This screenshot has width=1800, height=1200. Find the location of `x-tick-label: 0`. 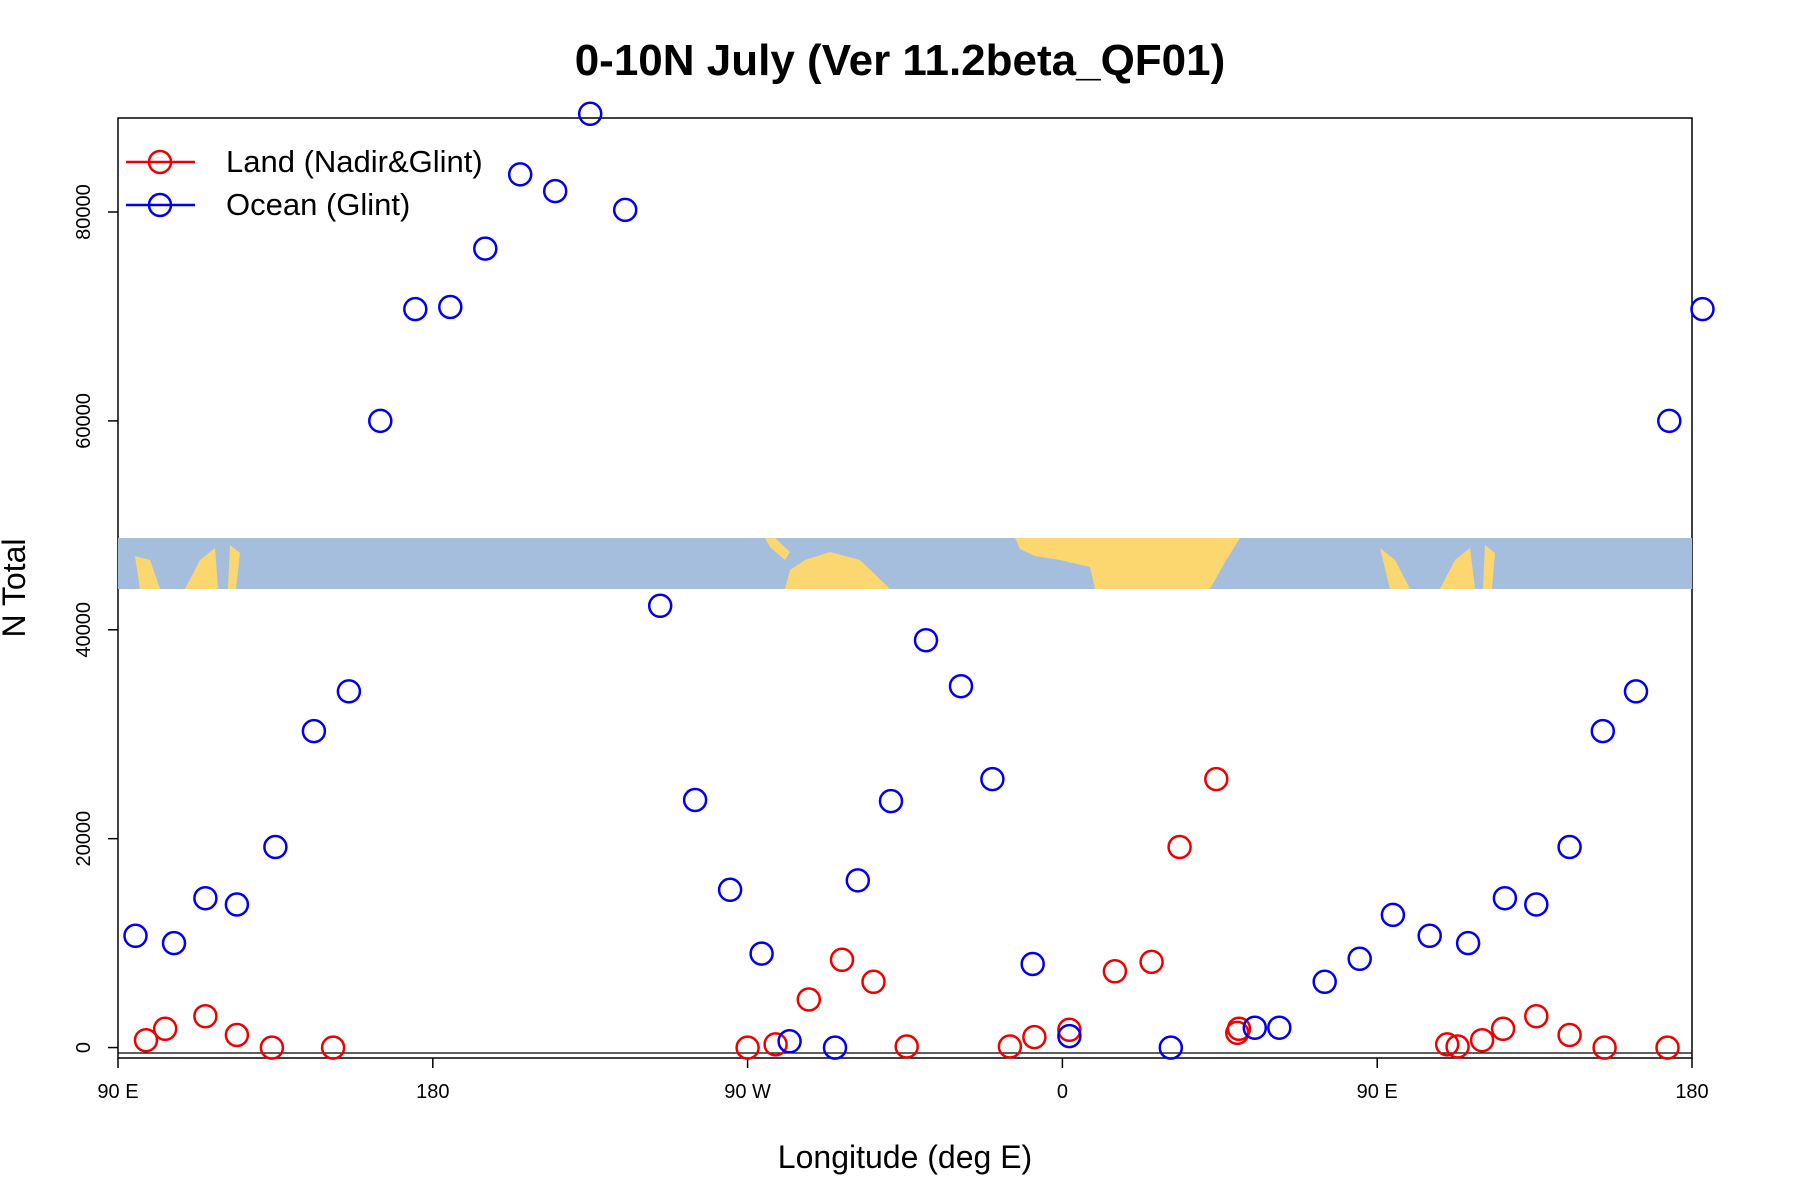

x-tick-label: 0 is located at coordinates (1062, 1092).